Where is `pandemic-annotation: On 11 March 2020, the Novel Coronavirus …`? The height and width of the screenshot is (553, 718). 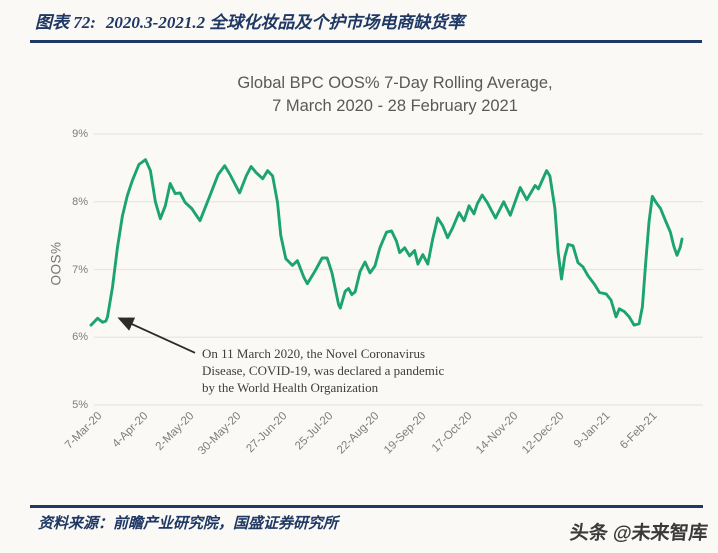
pandemic-annotation: On 11 March 2020, the Novel Coronavirus … is located at coordinates (323, 370).